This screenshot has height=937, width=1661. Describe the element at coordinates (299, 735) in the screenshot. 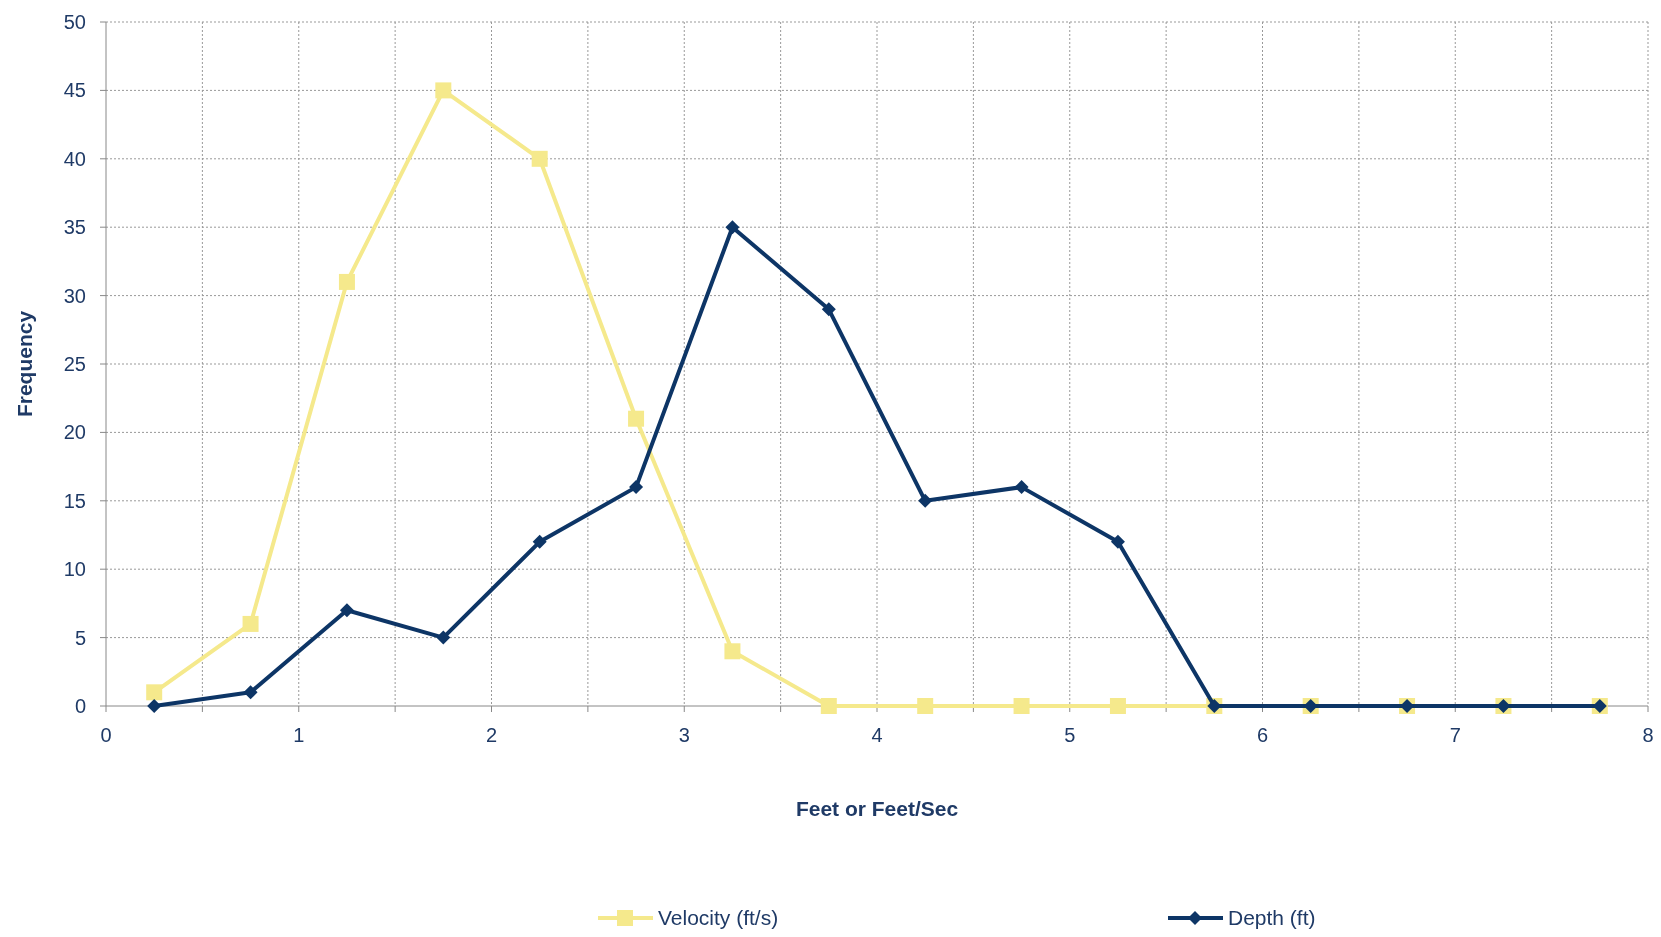

I see `x-tick-label: 1` at that location.